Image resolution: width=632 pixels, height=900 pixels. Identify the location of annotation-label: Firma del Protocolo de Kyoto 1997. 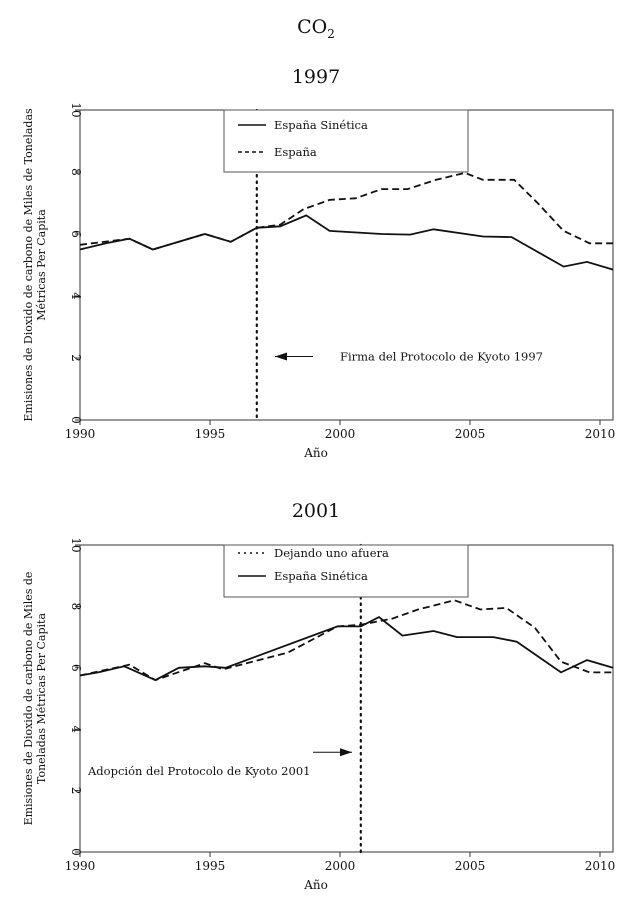
(441, 356).